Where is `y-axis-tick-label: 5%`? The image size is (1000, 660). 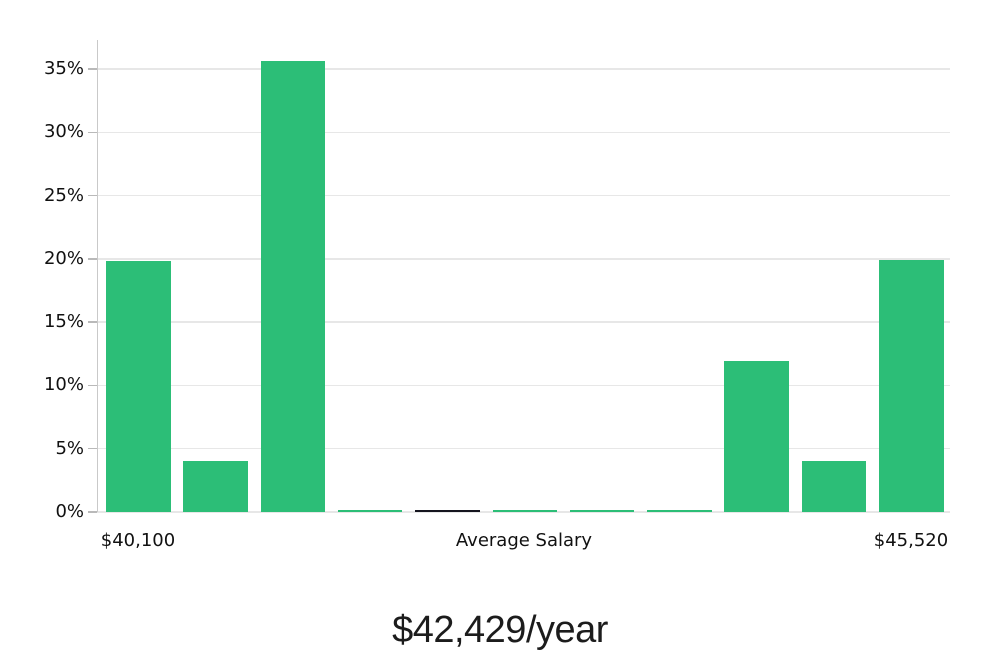 y-axis-tick-label: 5% is located at coordinates (69, 448).